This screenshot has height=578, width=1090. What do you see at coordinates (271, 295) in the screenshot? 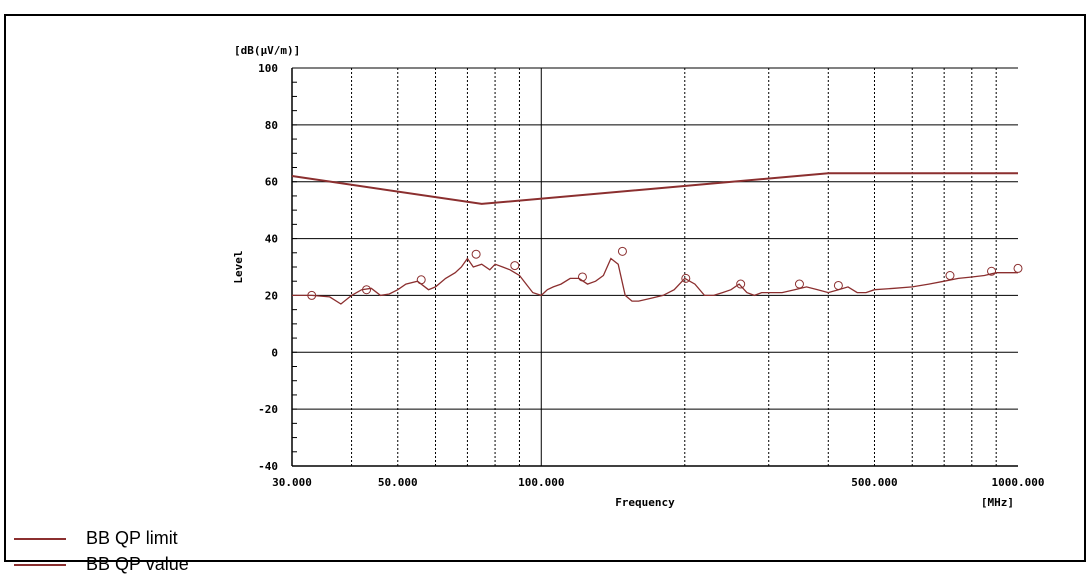
I see `y-tick-label: 20` at bounding box center [271, 295].